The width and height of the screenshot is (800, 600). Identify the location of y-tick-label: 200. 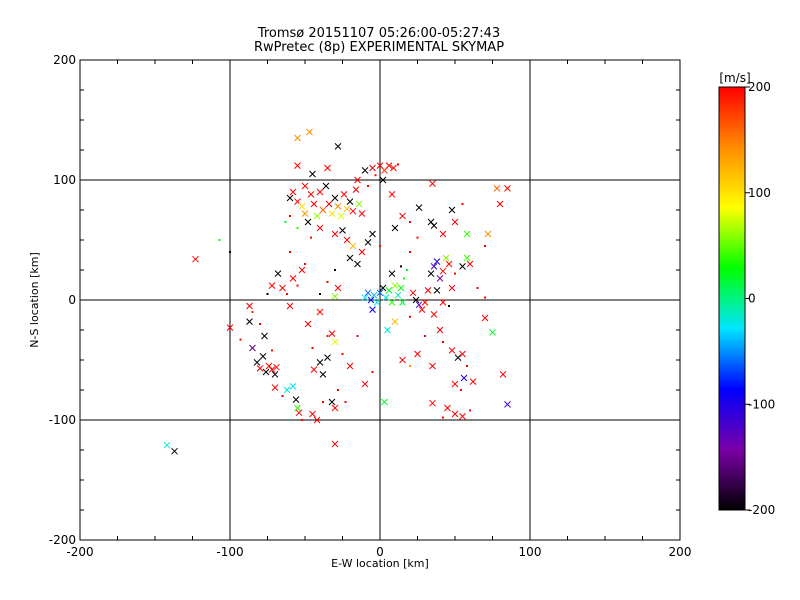
(64, 60).